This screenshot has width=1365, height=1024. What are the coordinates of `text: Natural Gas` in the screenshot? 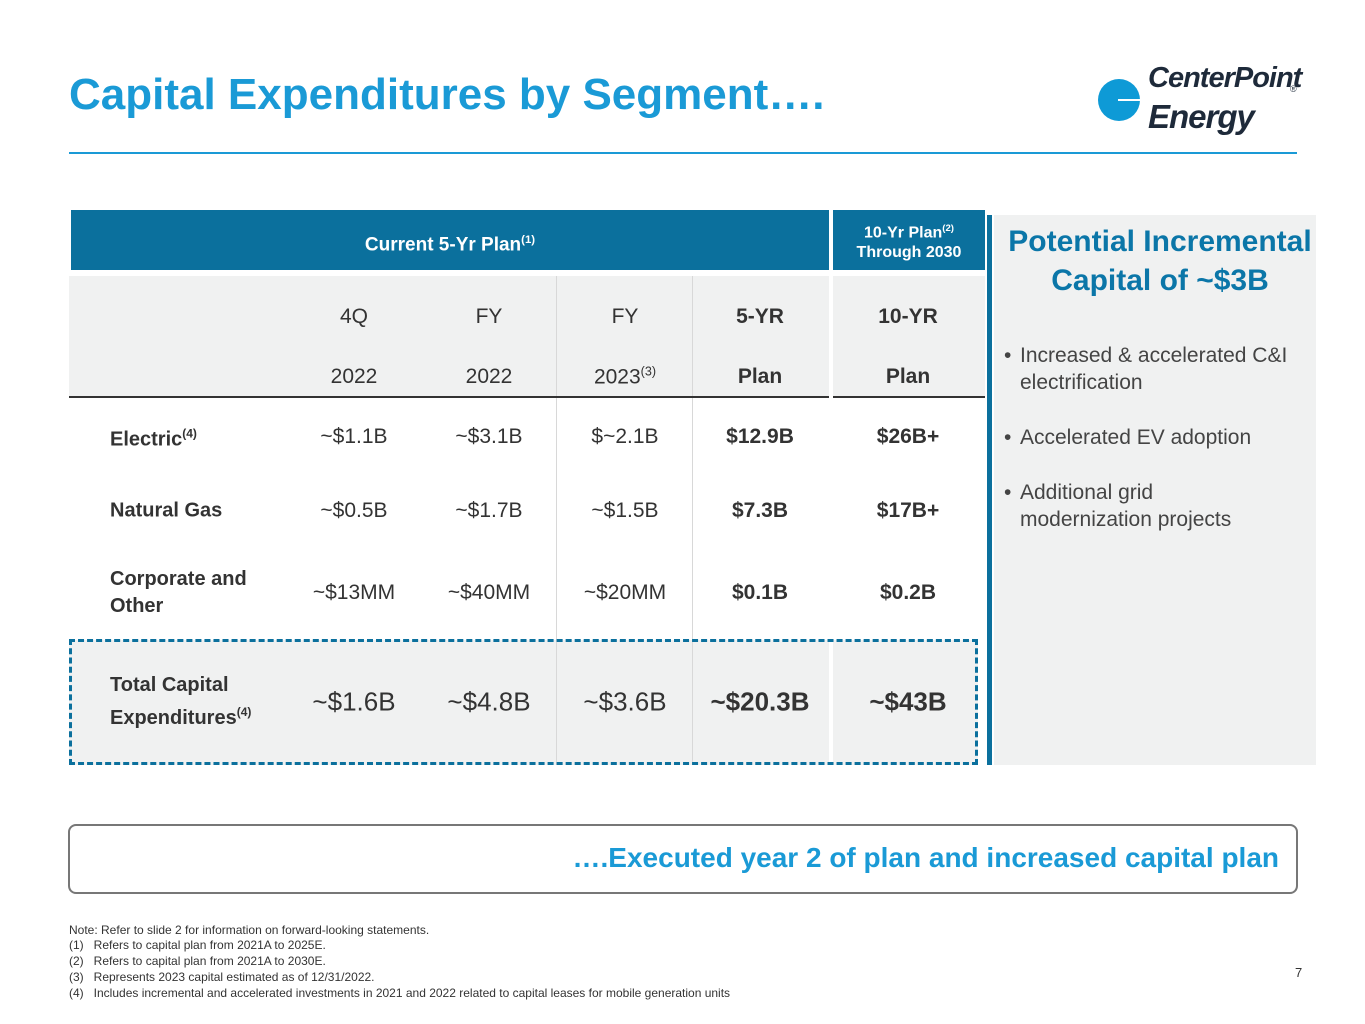 It's located at (166, 510).